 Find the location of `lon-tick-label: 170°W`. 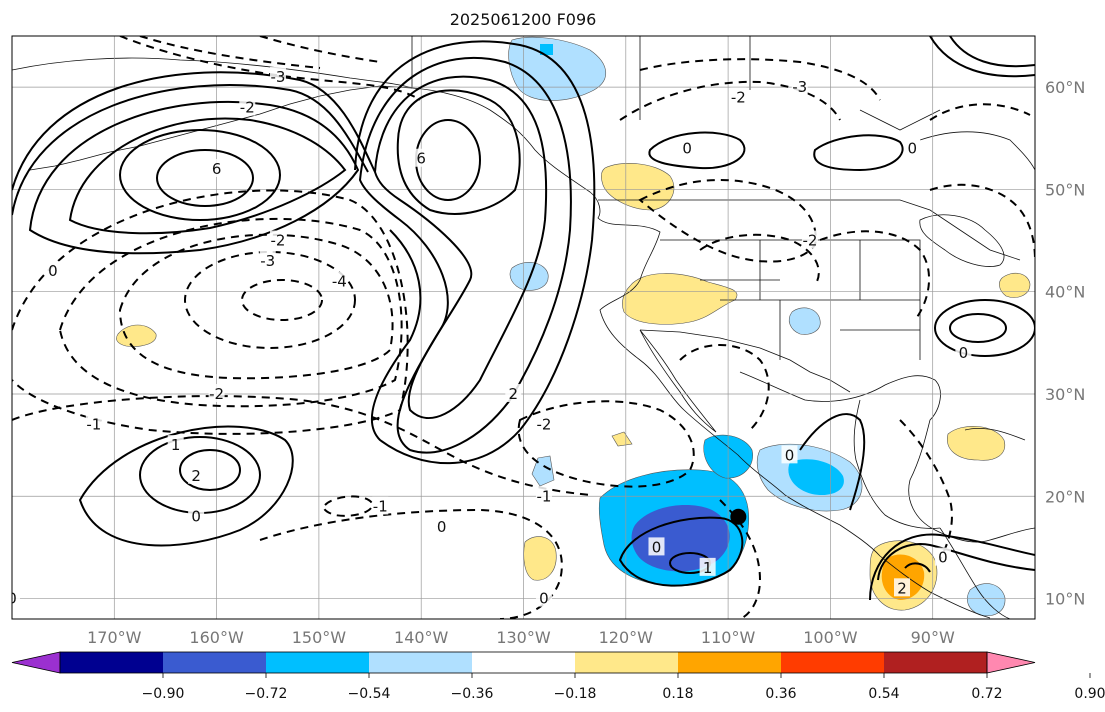

lon-tick-label: 170°W is located at coordinates (114, 637).